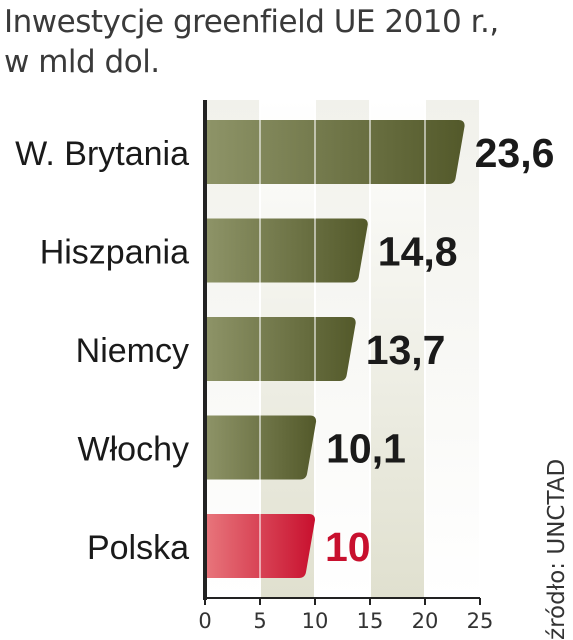 The width and height of the screenshot is (573, 640). What do you see at coordinates (82, 62) in the screenshot?
I see `chart-subtitle: w mld dol.` at bounding box center [82, 62].